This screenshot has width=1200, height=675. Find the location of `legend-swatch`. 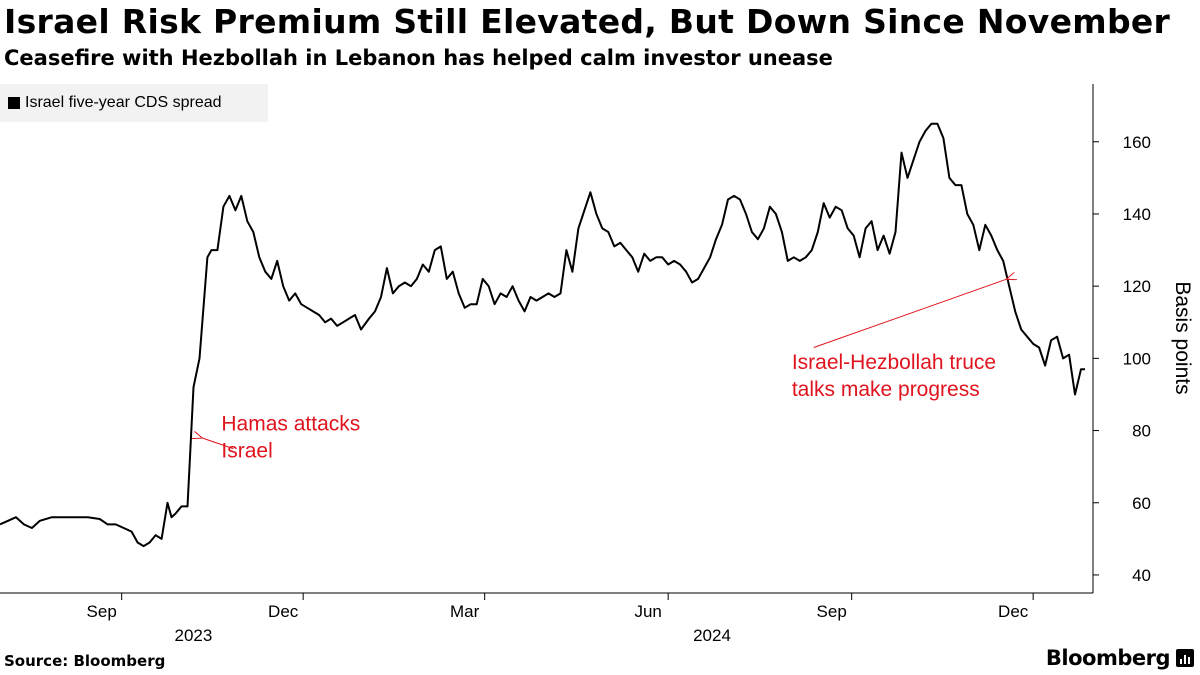

legend-swatch is located at coordinates (14, 103).